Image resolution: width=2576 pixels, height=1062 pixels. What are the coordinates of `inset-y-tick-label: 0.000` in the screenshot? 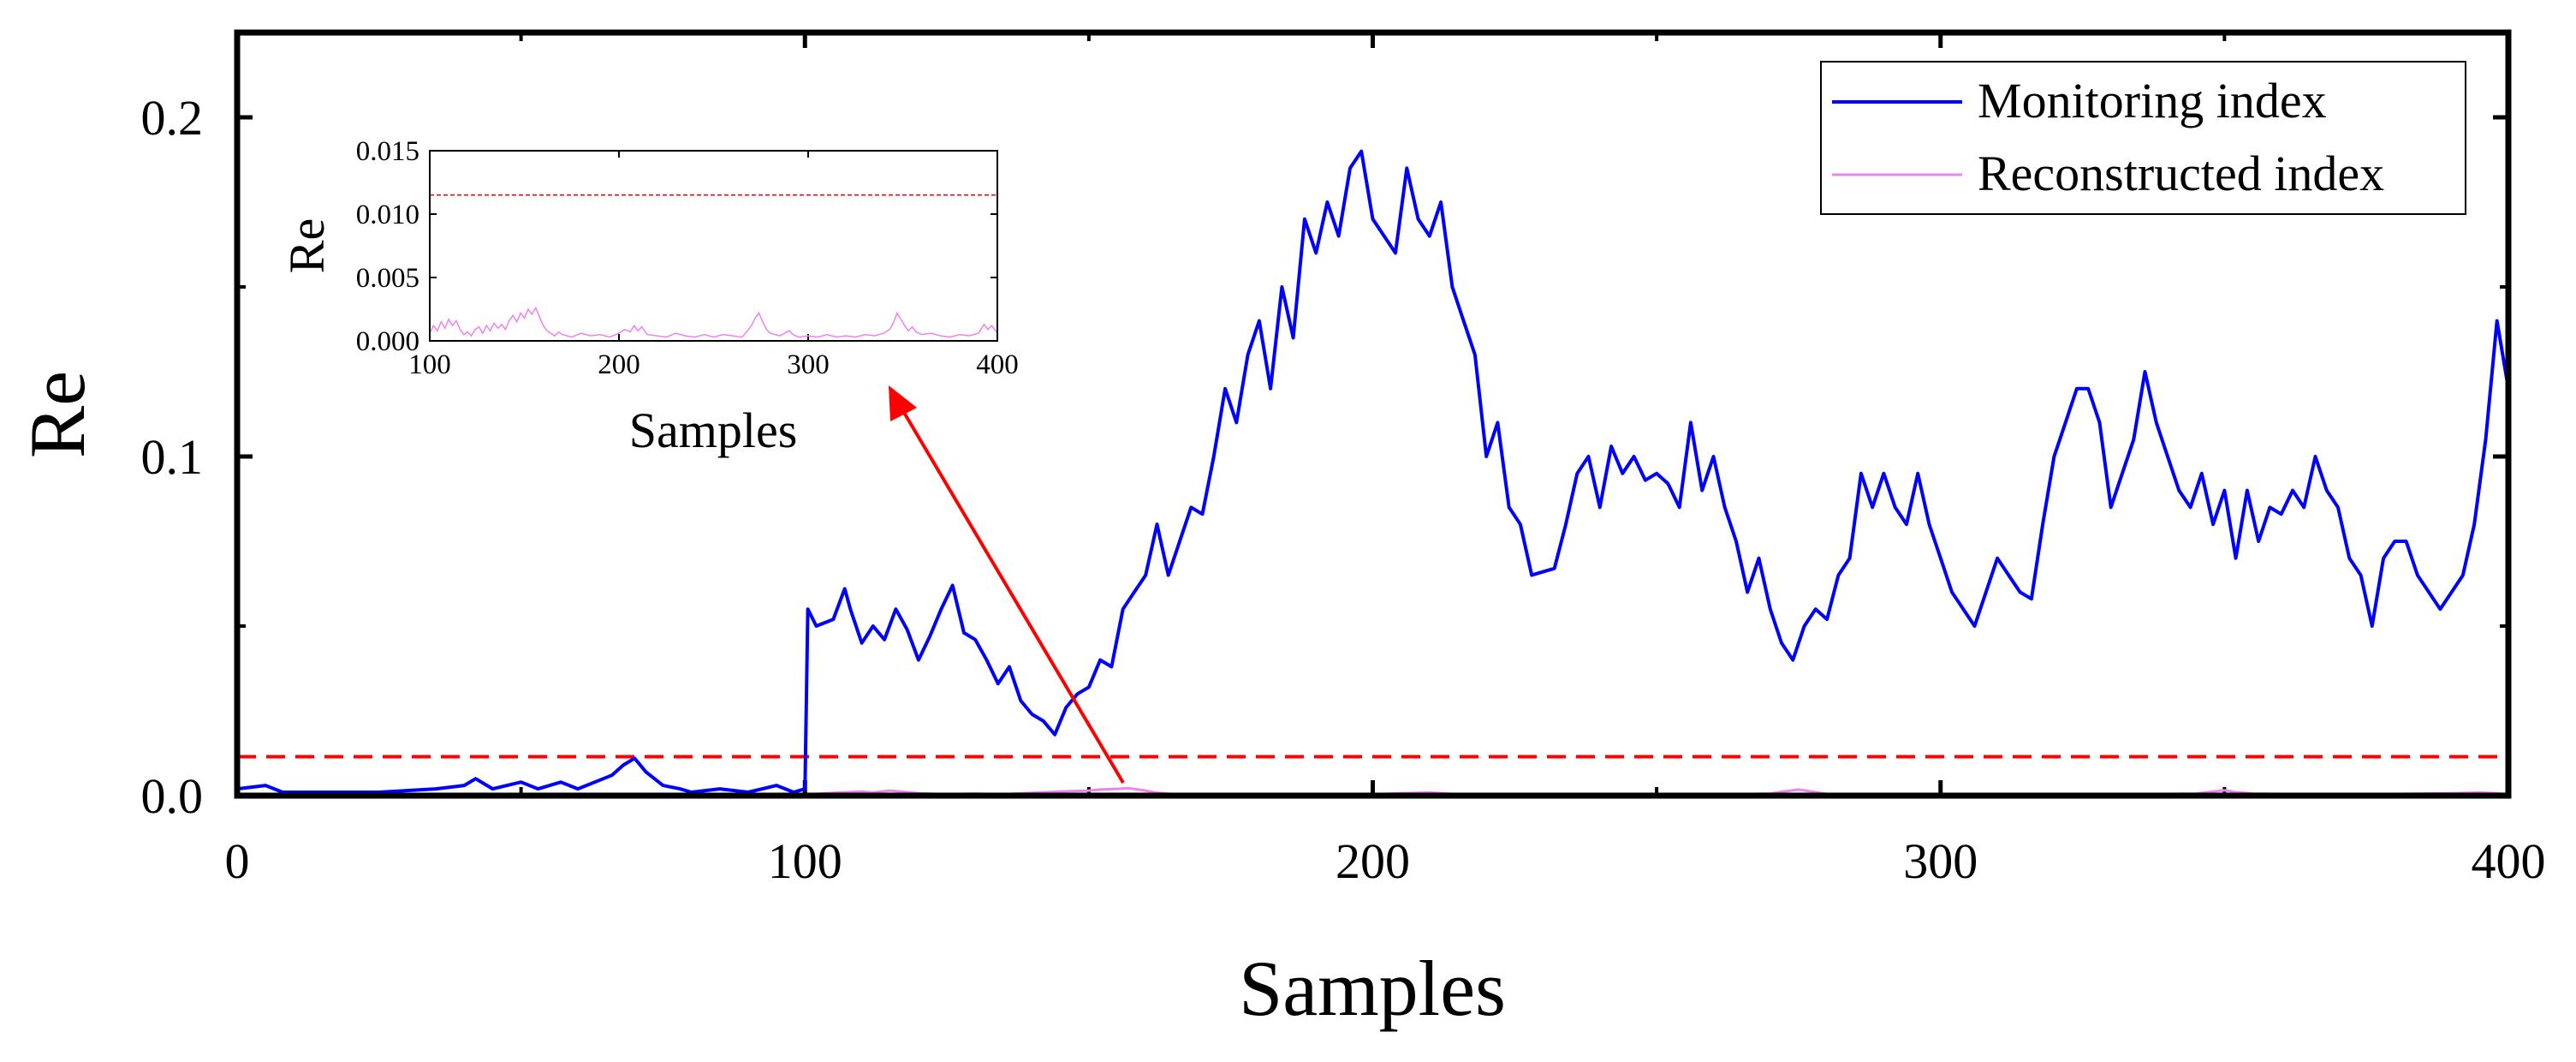 It's located at (388, 341).